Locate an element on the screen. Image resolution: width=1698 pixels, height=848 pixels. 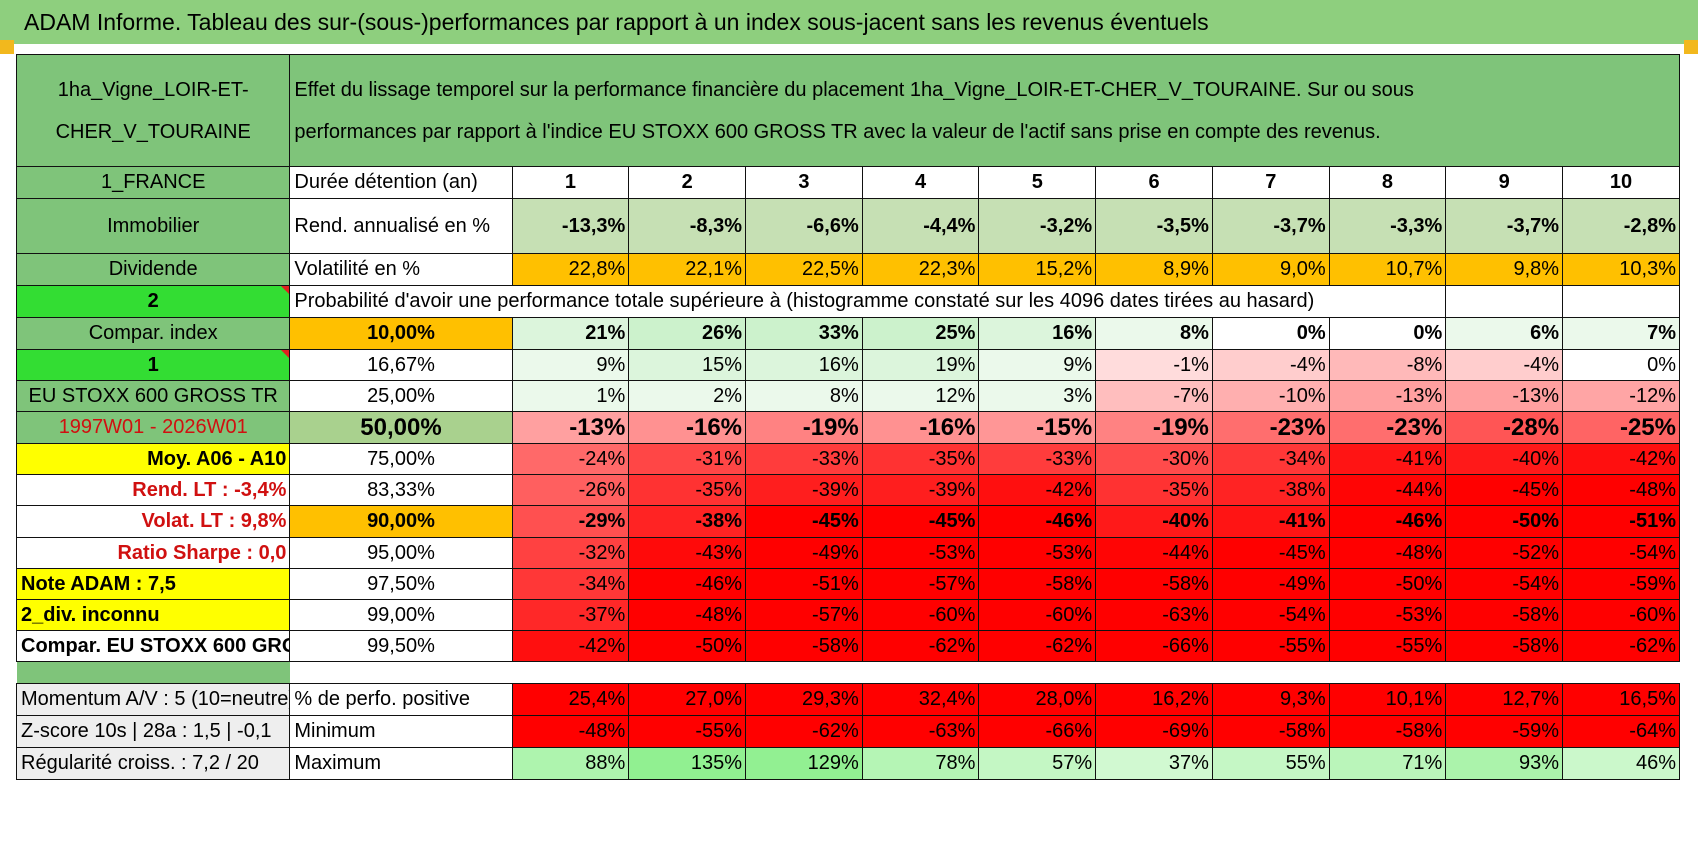
percentile-row: 1 16,67% 9% 15% 16% 19% 9% -1% -4% -8% -4% 0% is located at coordinates (847, 365).